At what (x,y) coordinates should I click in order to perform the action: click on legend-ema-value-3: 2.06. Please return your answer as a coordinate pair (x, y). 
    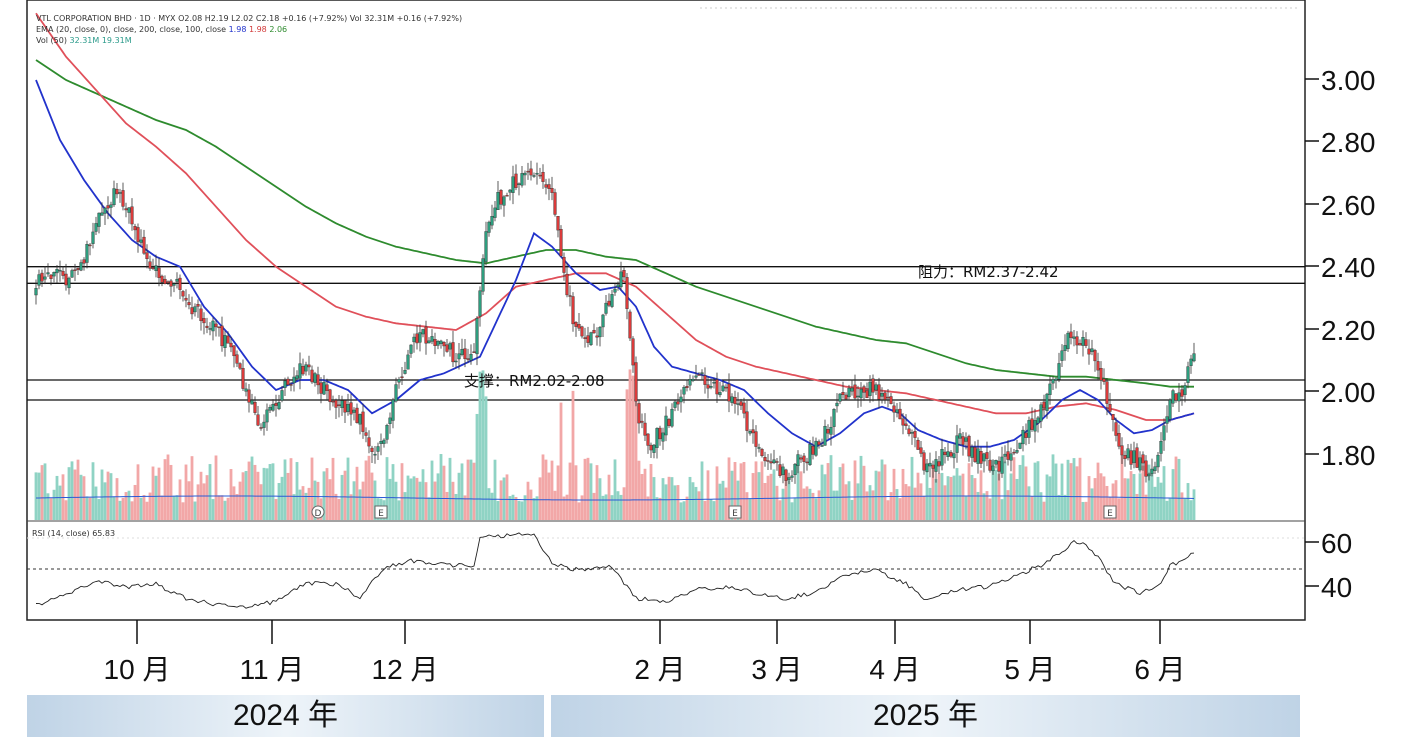
    Looking at the image, I should click on (278, 29).